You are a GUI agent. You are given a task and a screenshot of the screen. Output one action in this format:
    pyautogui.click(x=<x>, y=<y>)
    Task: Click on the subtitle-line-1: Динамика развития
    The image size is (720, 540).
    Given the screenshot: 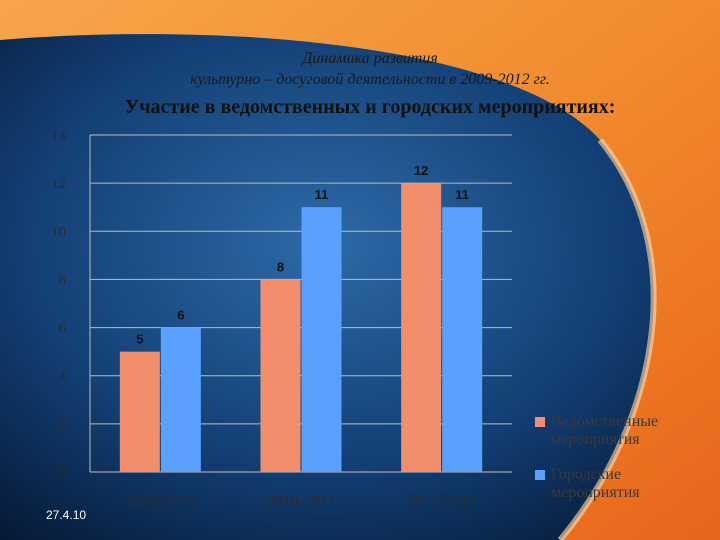 What is the action you would take?
    pyautogui.click(x=370, y=58)
    